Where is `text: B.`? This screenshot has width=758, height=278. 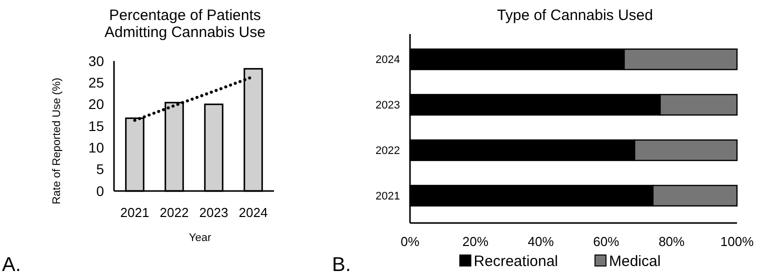
text: B. is located at coordinates (341, 265).